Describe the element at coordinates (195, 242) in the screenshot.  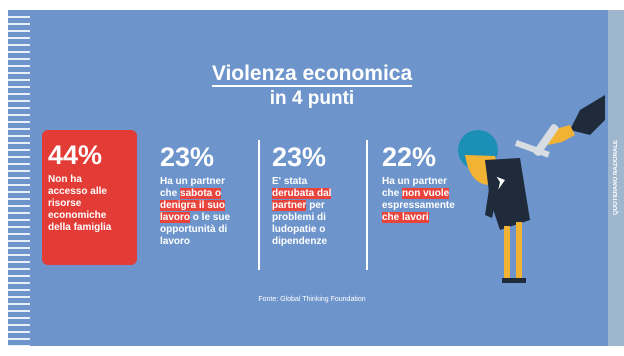
I see `stat-line: lavoro` at that location.